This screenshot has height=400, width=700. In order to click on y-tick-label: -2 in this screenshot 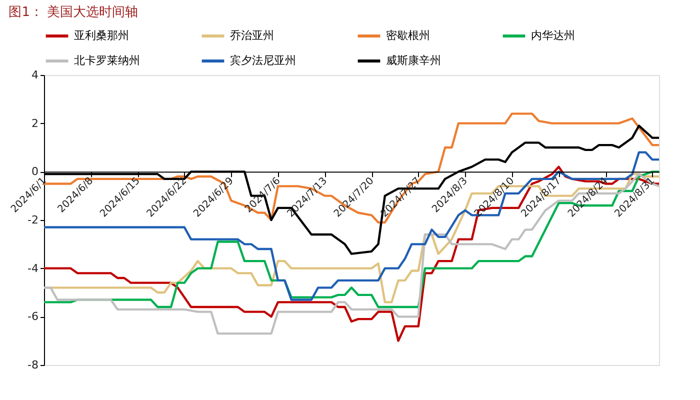, I will do `click(33, 220)`.